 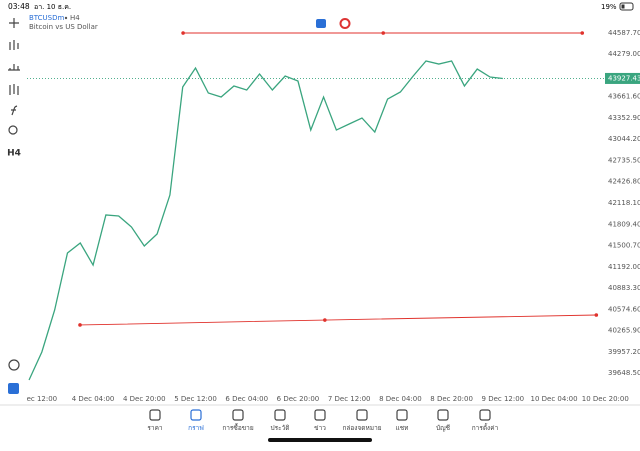 I want to click on nav-item: ประวัติ, so click(x=280, y=420).